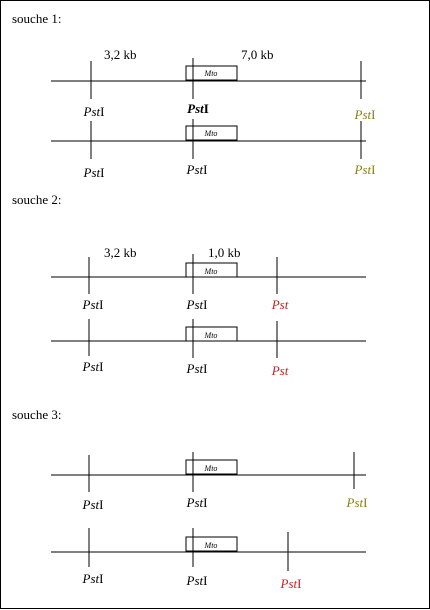  What do you see at coordinates (208, 283) in the screenshot?
I see `strain-2-molecule-1: Mto PstI PstI Pst` at bounding box center [208, 283].